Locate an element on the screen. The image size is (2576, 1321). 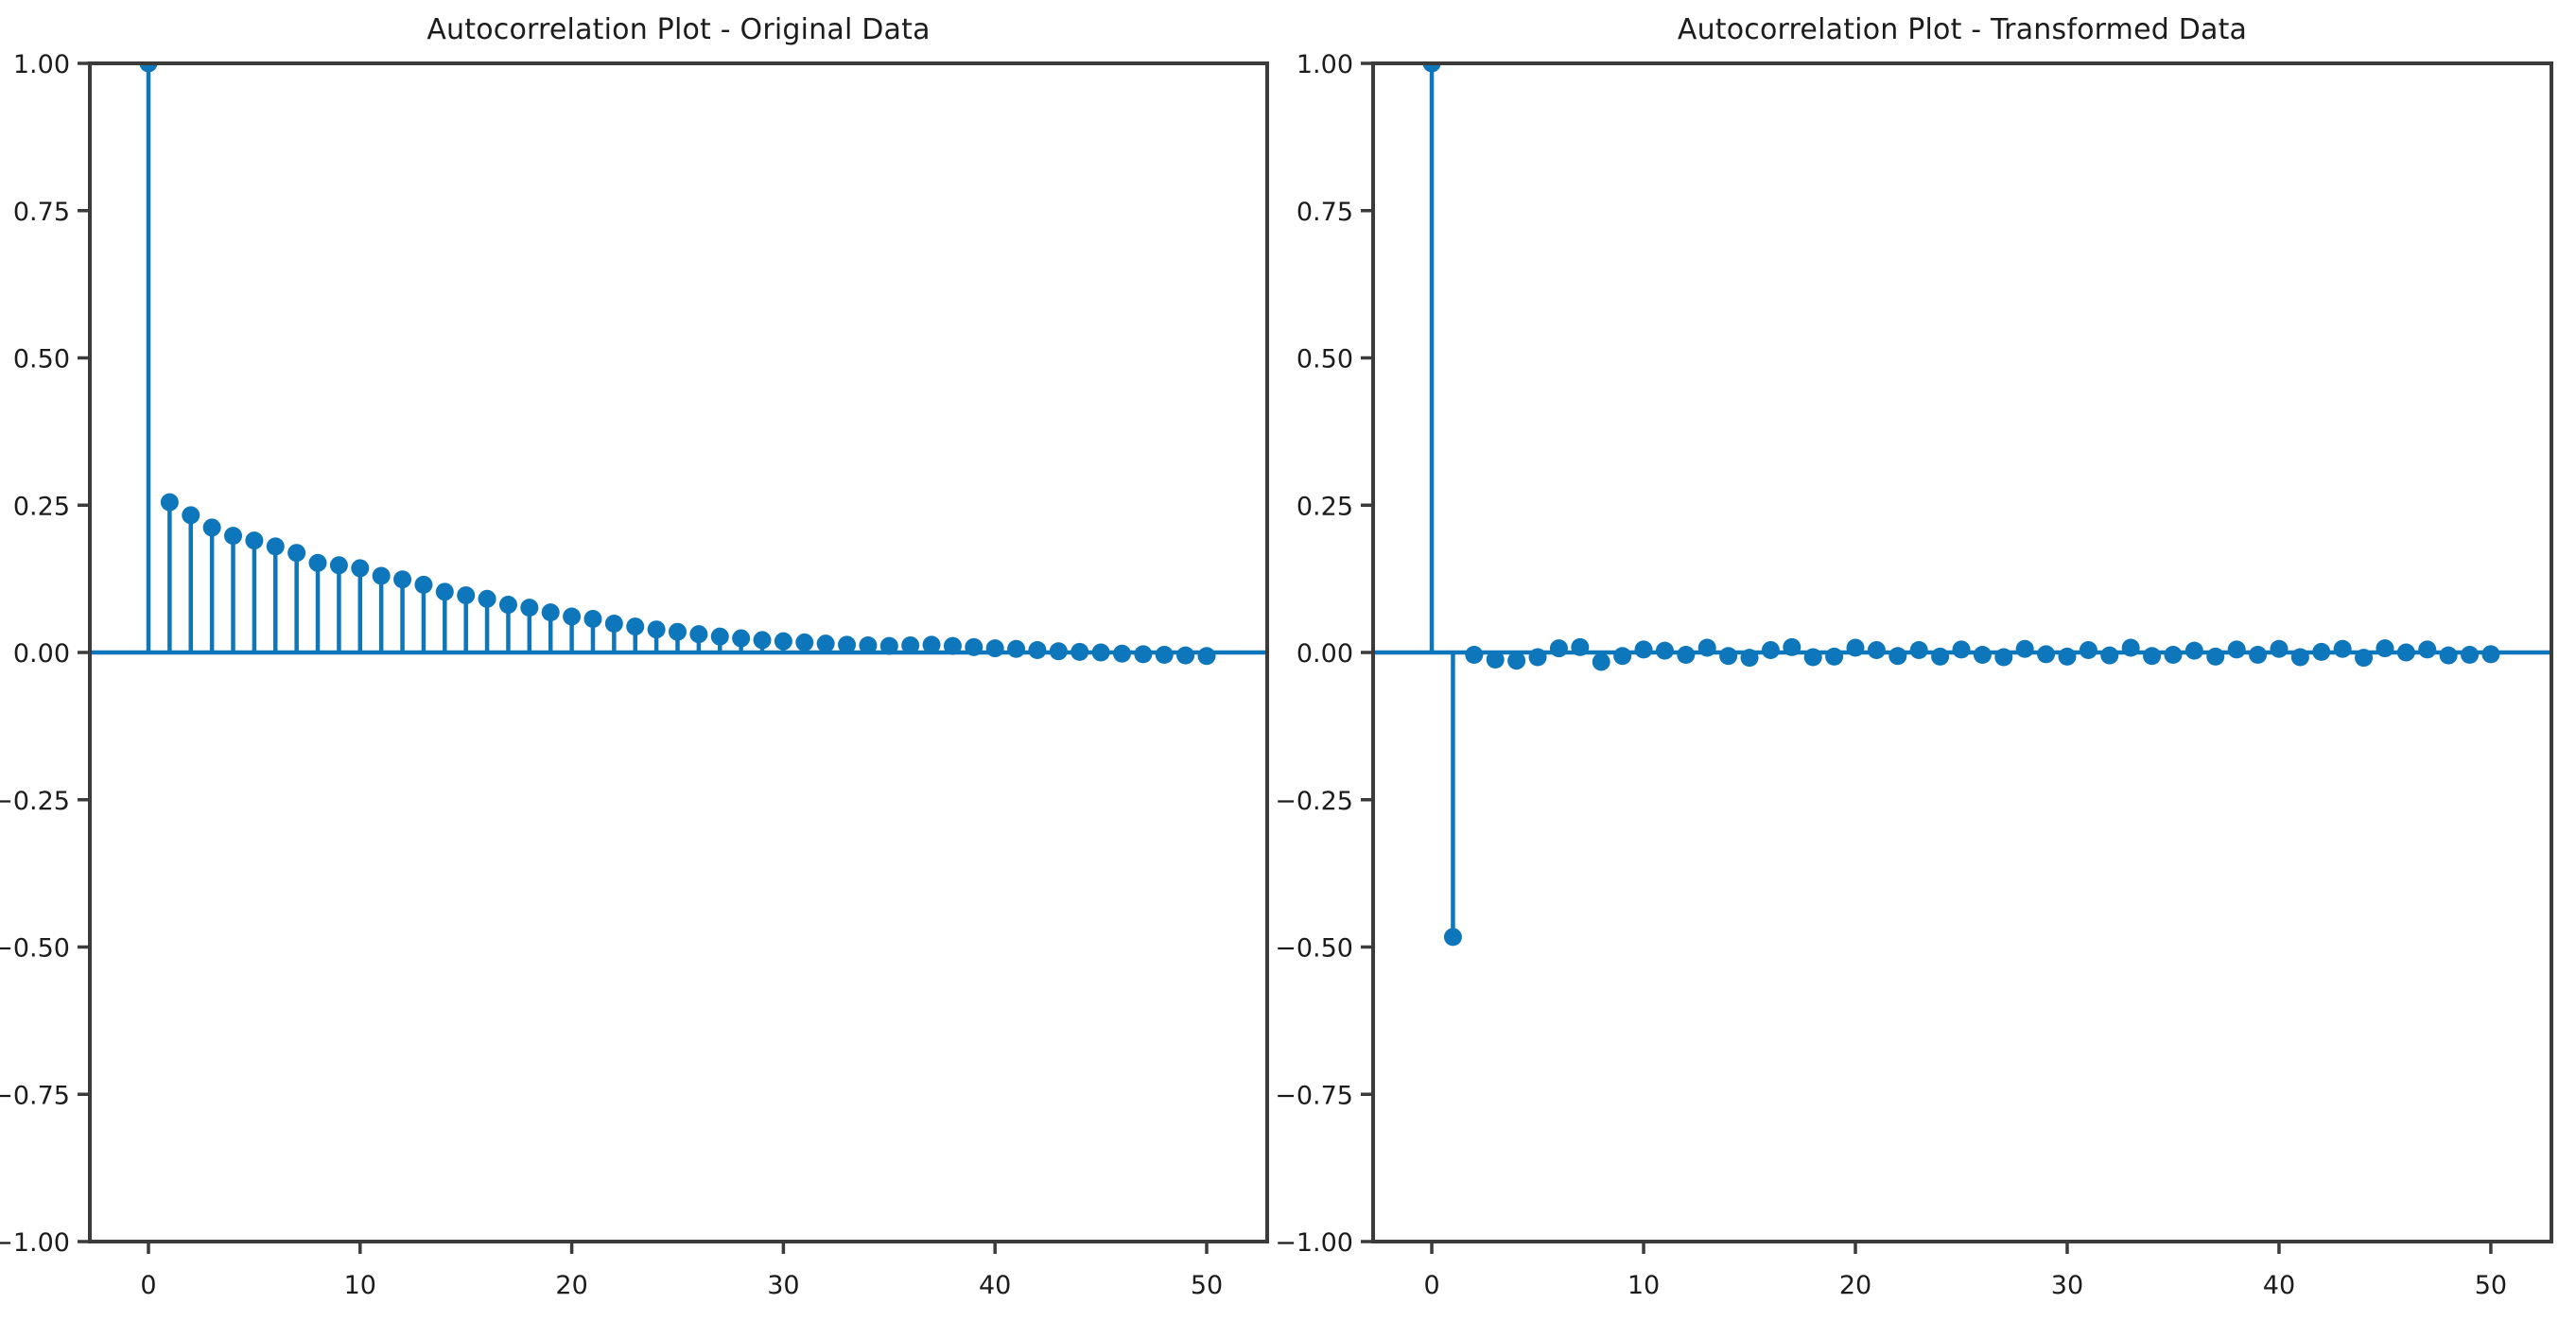
x-tick-label: 50 is located at coordinates (2491, 1286).